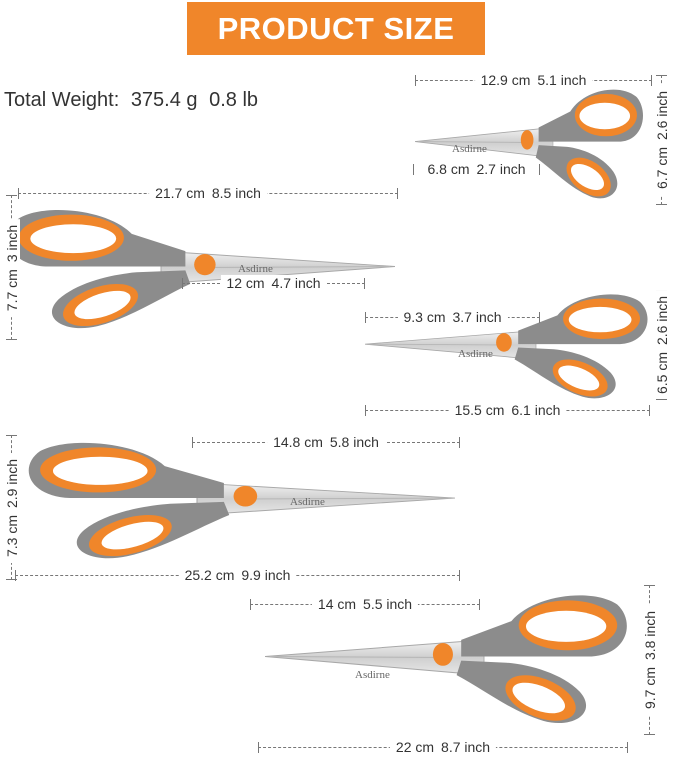 The width and height of the screenshot is (679, 759). I want to click on kitchen-scissors, so click(446, 659).